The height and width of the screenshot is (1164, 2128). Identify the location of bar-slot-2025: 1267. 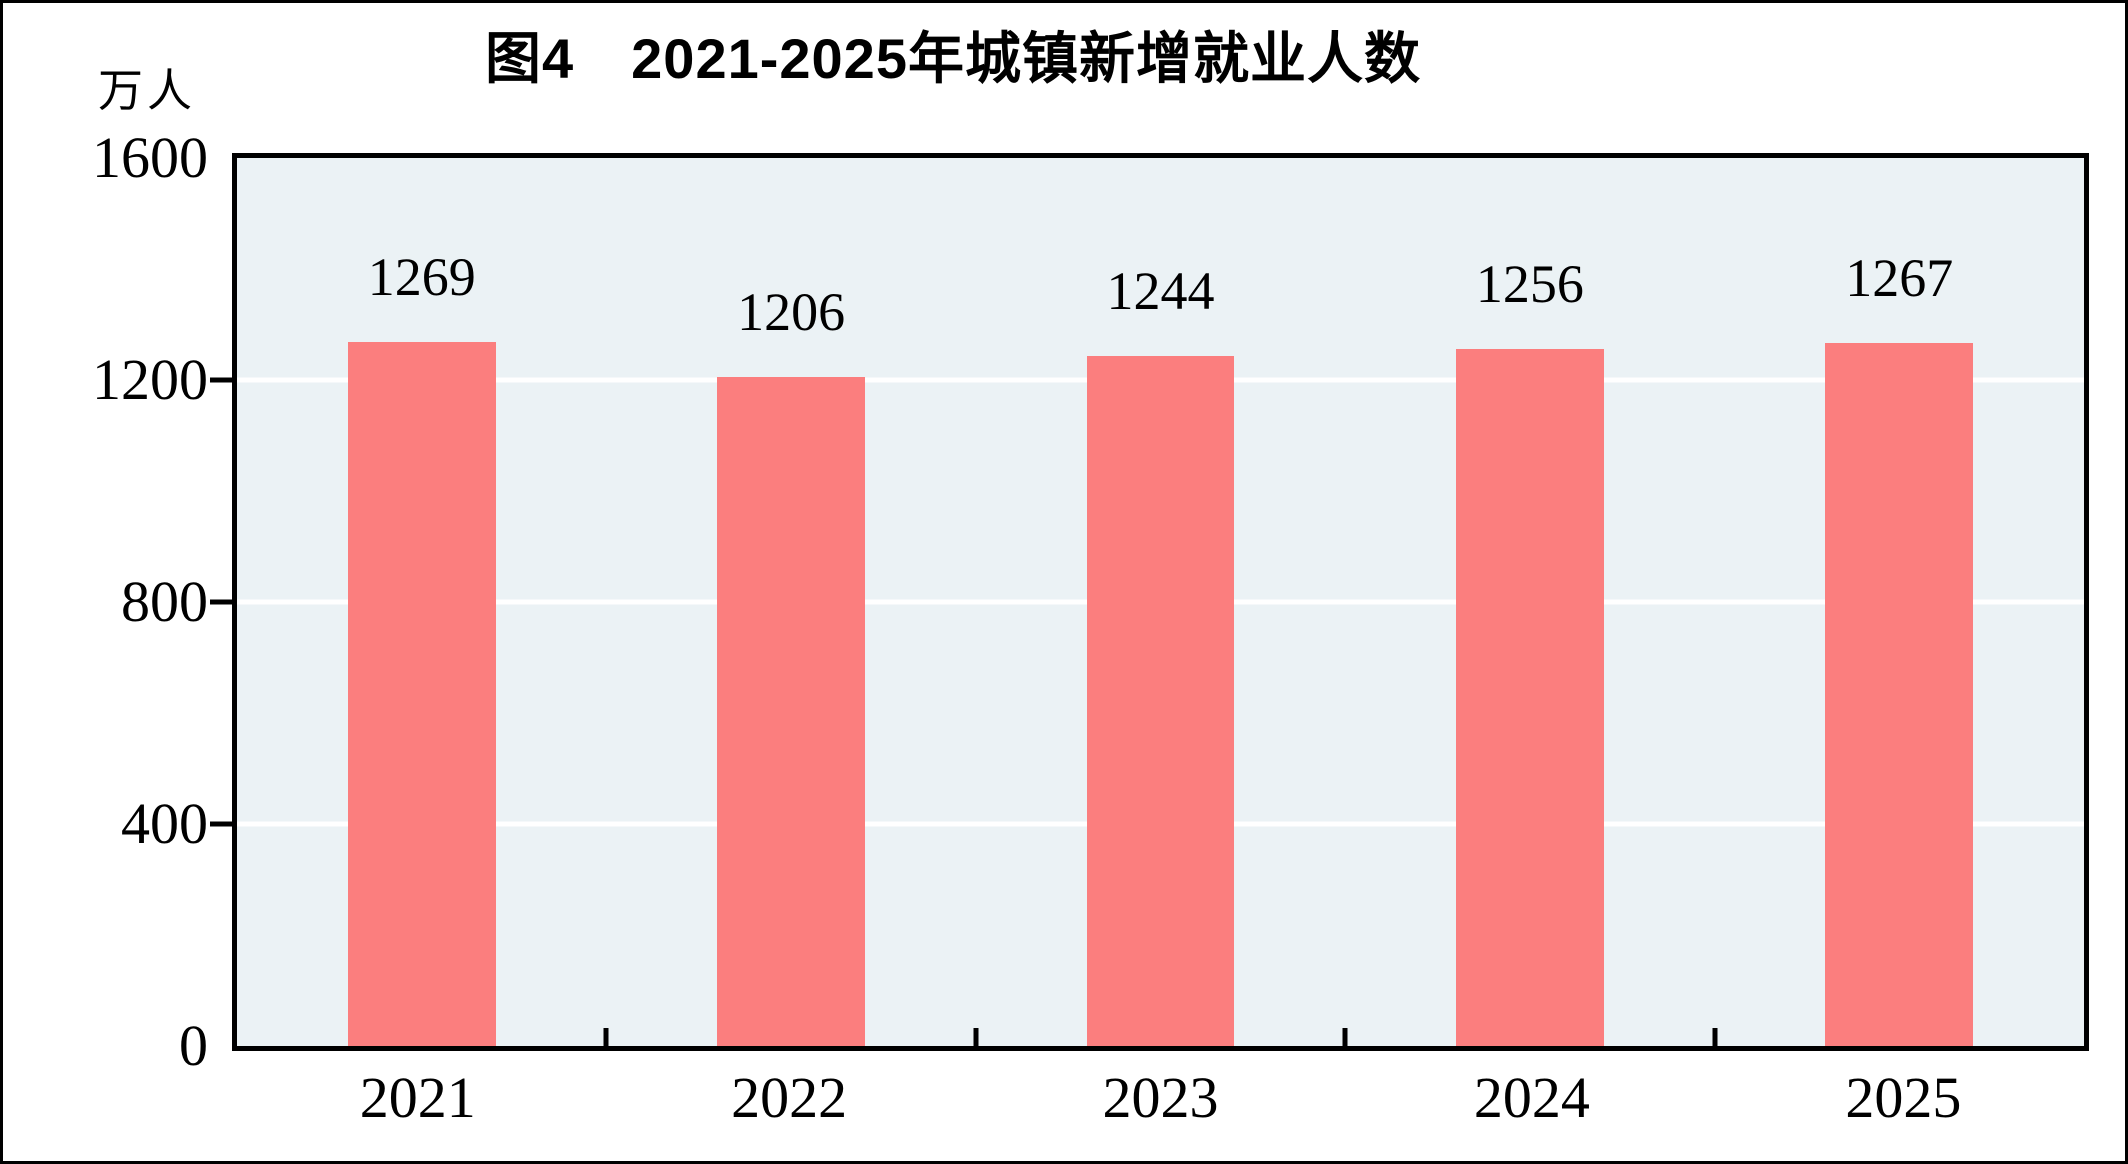
(1899, 602).